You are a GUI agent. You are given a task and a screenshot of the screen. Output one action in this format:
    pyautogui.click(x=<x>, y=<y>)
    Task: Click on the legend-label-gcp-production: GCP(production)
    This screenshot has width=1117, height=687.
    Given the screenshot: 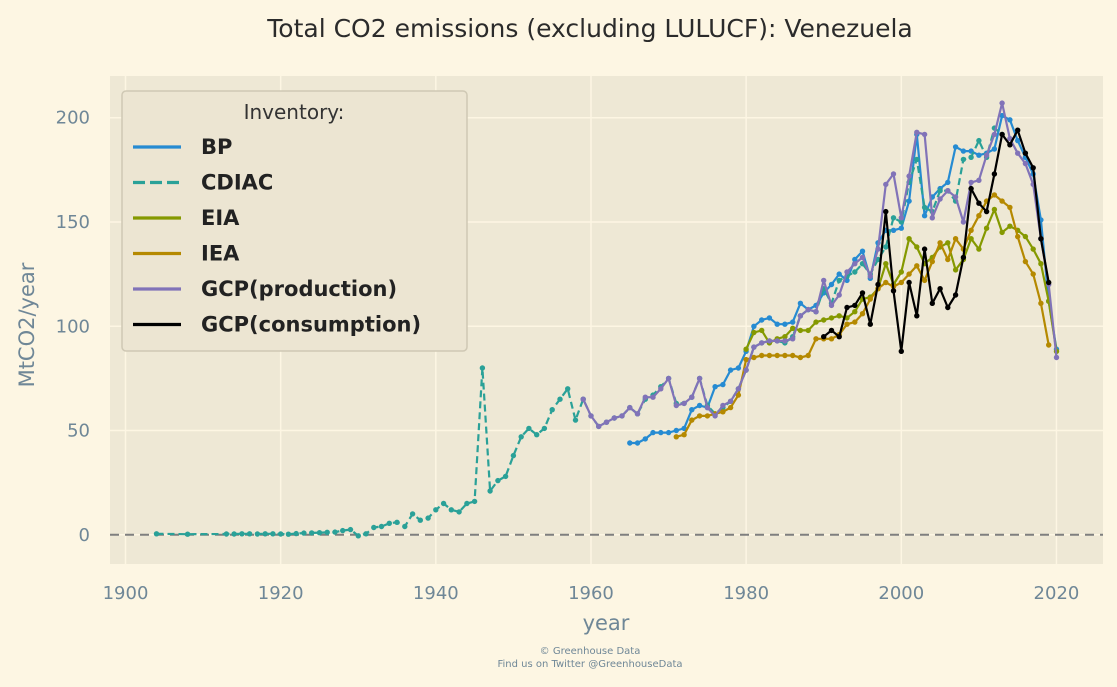 What is the action you would take?
    pyautogui.click(x=299, y=289)
    